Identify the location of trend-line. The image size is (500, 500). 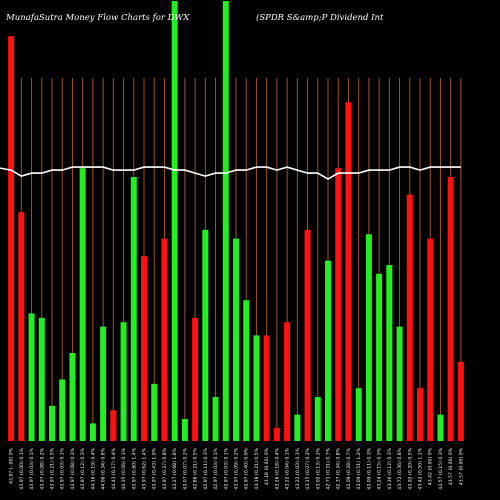
(230, 173).